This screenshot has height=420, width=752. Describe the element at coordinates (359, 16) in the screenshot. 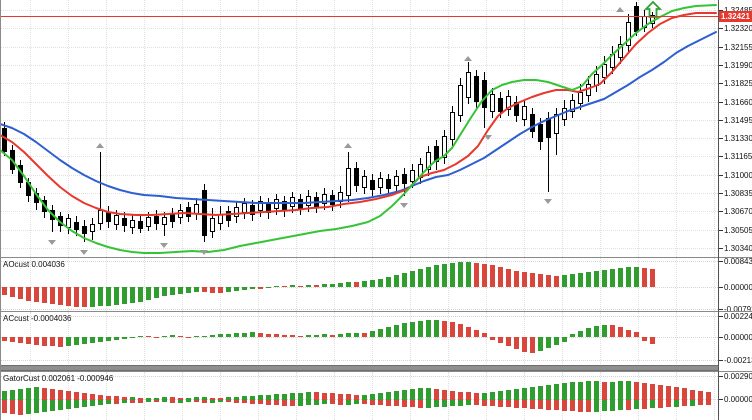

I see `current-price-line` at that location.